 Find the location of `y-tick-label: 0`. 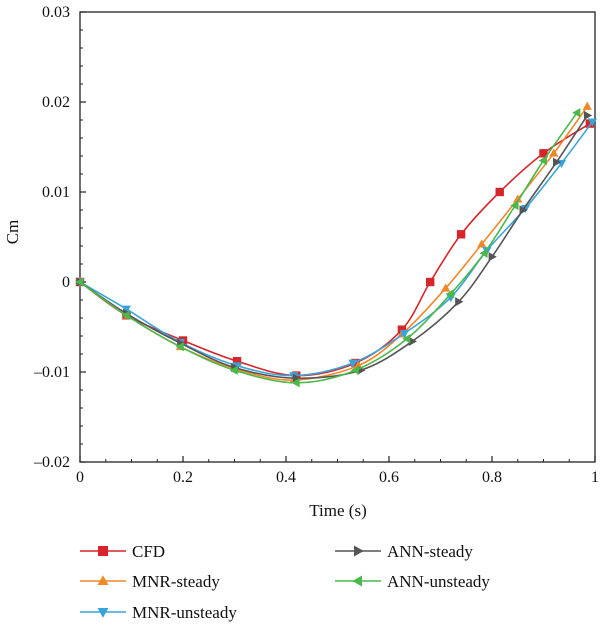

y-tick-label: 0 is located at coordinates (66, 282).